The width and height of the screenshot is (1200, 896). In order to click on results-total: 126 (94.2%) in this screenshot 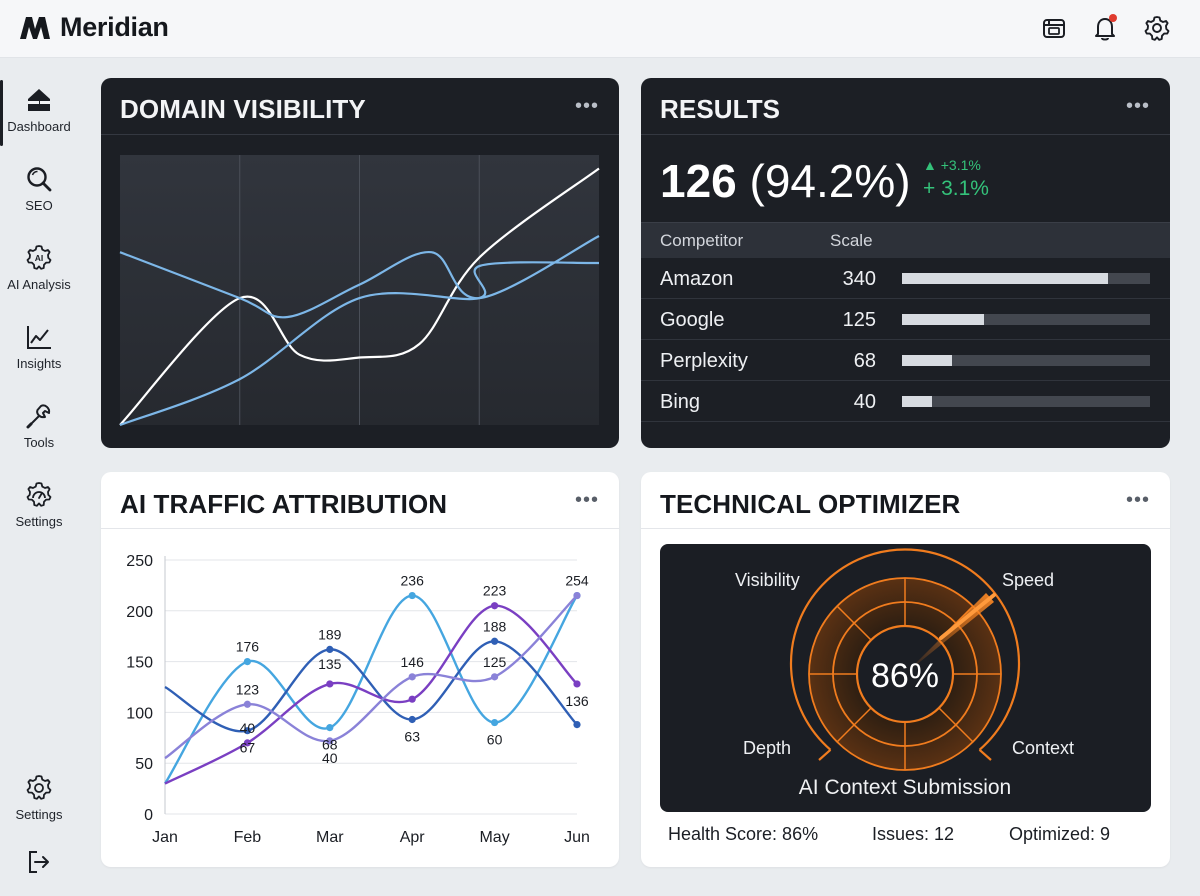, I will do `click(785, 181)`.